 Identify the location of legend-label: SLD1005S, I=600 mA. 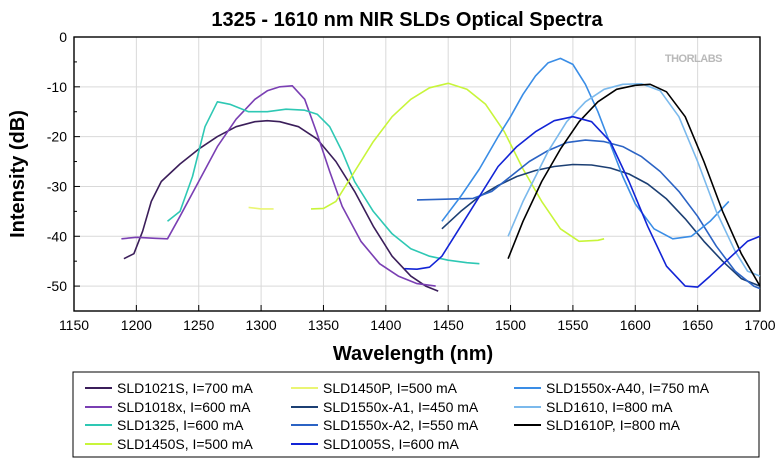
(391, 444).